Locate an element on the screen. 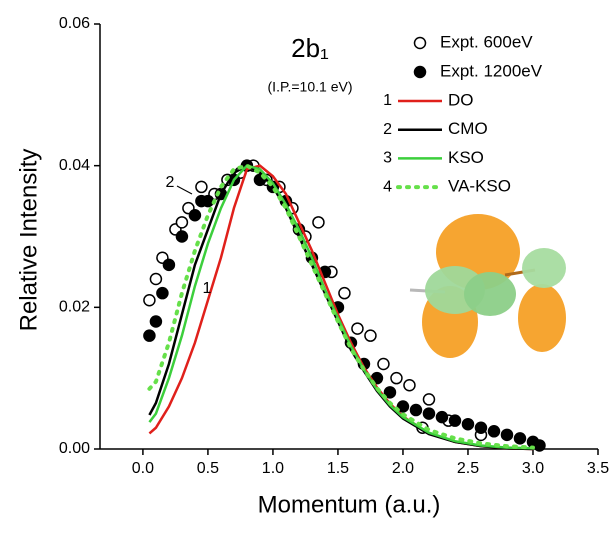  orbital-illustration is located at coordinates (487, 286).